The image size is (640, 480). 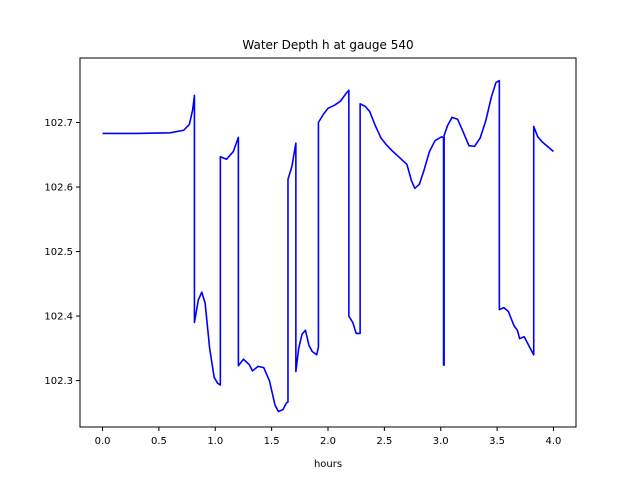 What do you see at coordinates (328, 464) in the screenshot?
I see `x-axis-label: hours` at bounding box center [328, 464].